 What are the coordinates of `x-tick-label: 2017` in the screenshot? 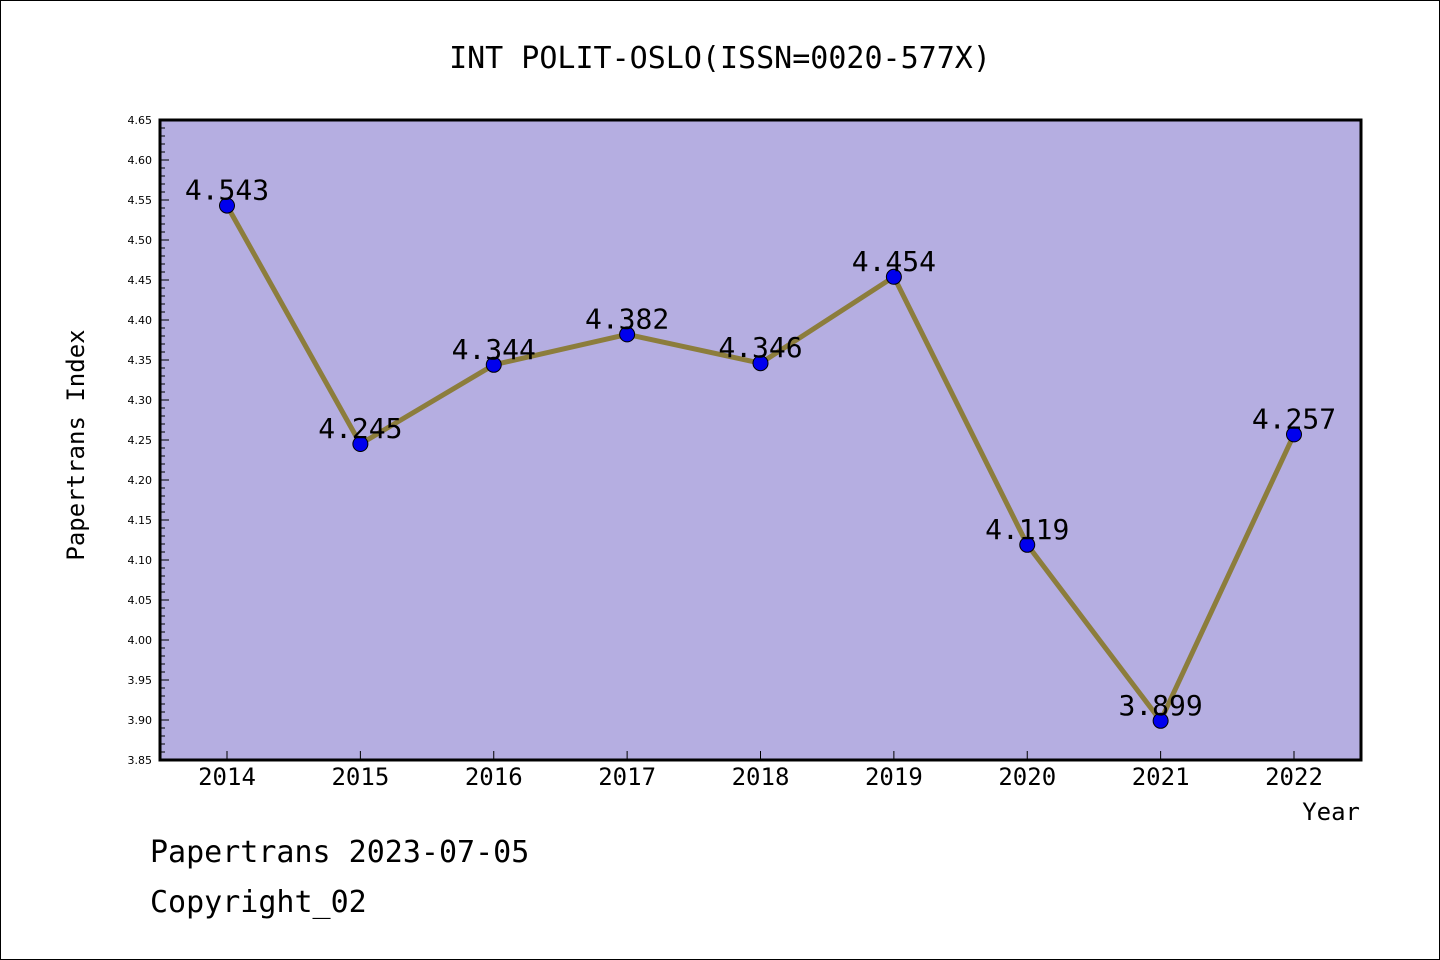 It's located at (627, 777).